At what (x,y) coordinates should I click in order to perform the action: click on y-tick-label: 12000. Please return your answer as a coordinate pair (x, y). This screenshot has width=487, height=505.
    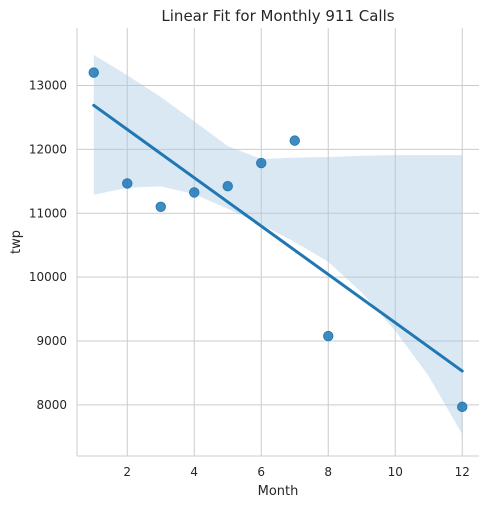
    Looking at the image, I should click on (48, 149).